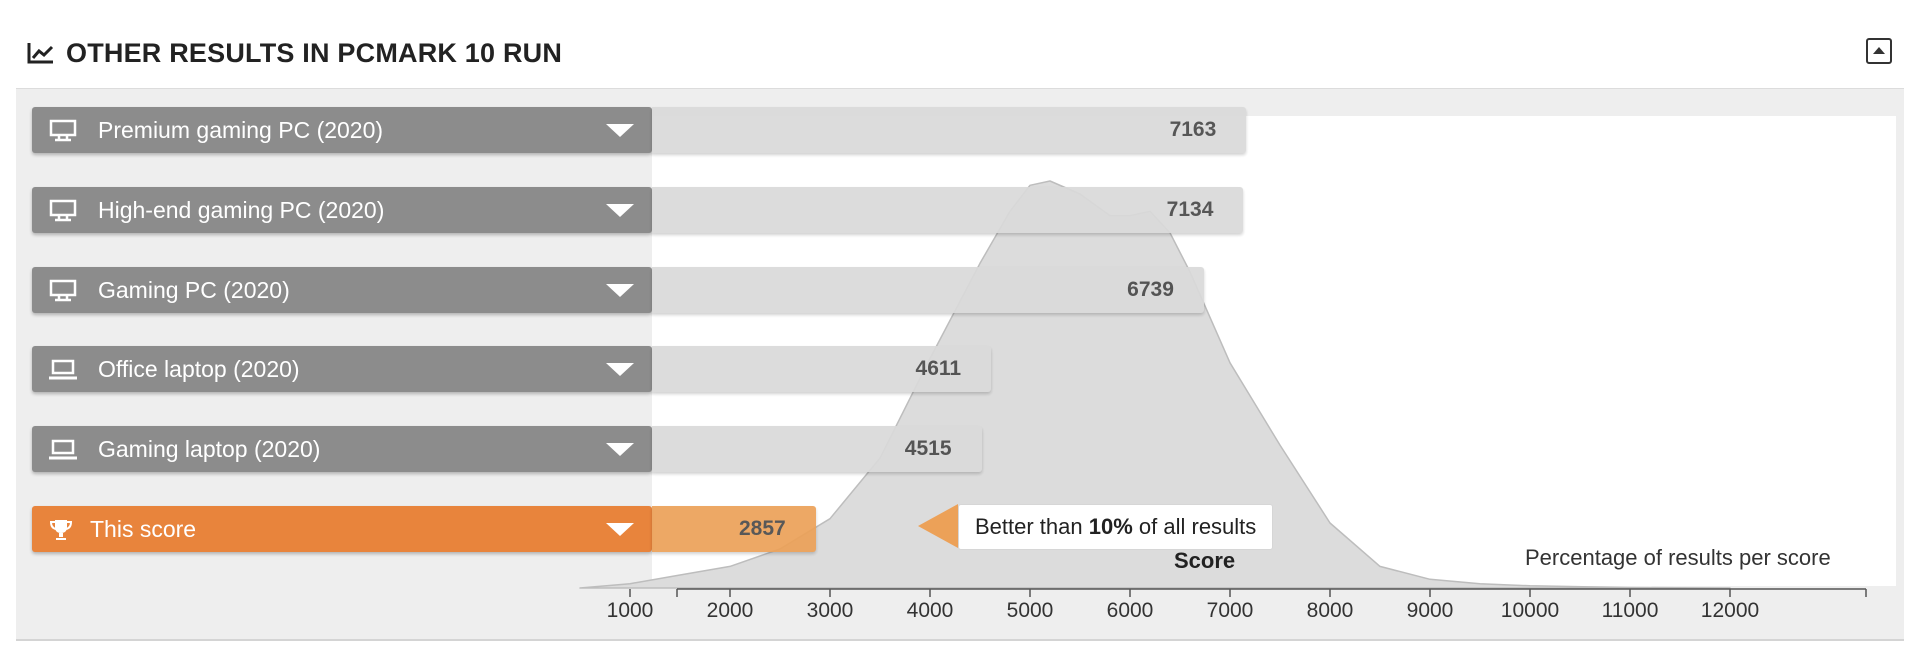  I want to click on score-bar: 6739, so click(928, 290).